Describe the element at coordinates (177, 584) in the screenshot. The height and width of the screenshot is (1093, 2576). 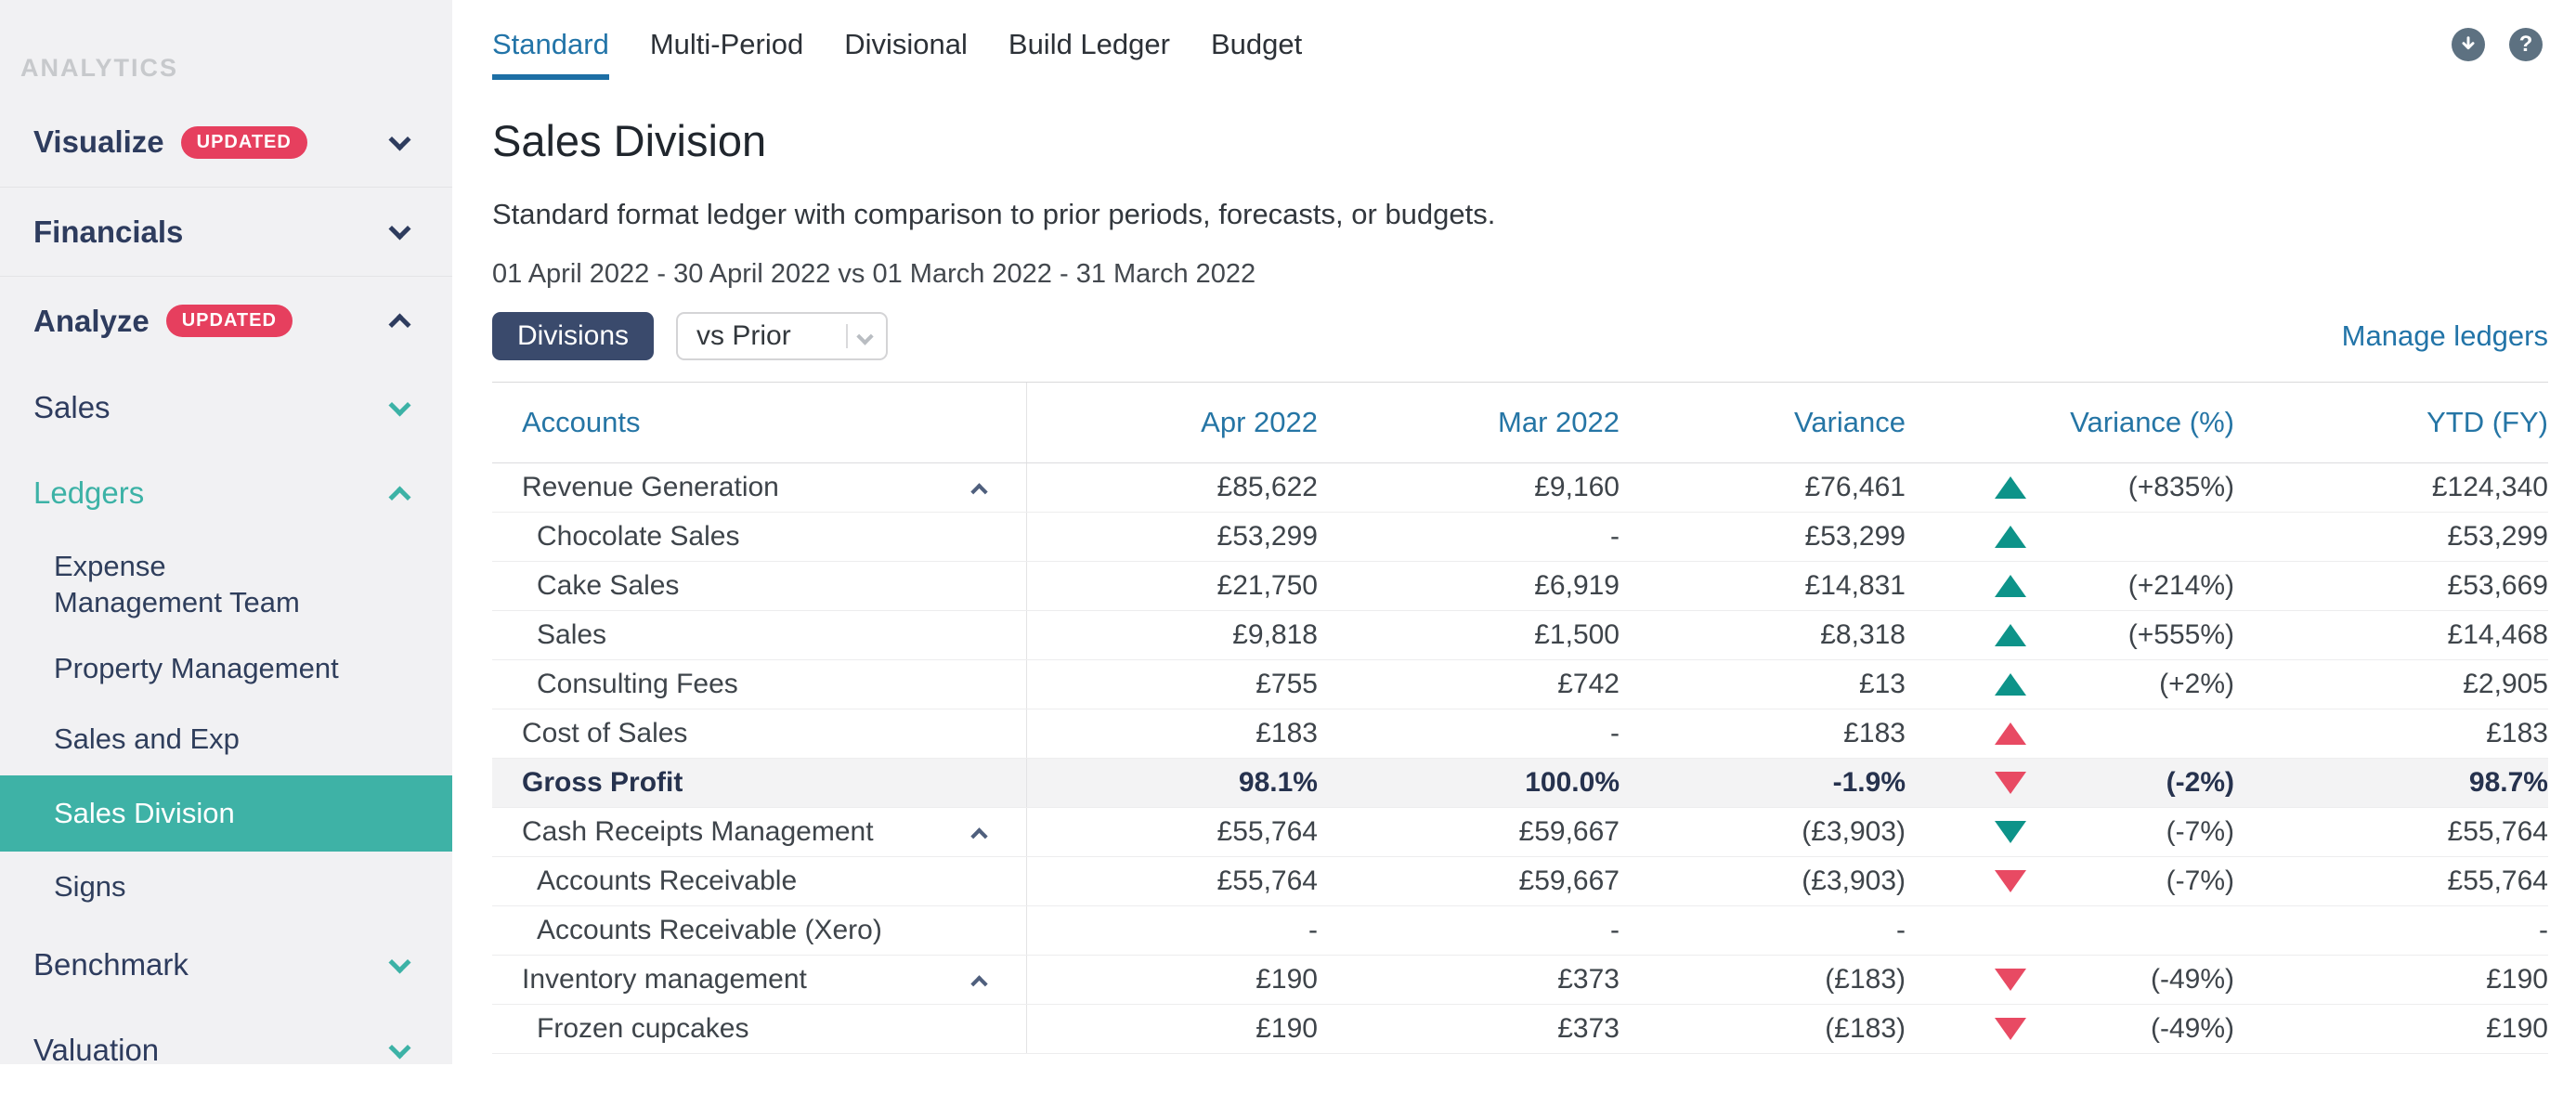
I see `sidebar-item-label: Expense Management Team` at that location.